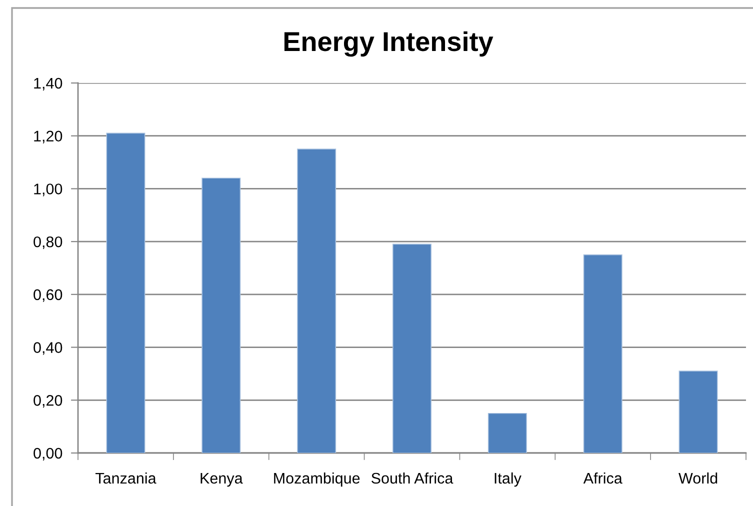 Image resolution: width=753 pixels, height=506 pixels. Describe the element at coordinates (48, 84) in the screenshot. I see `y-tick-label: 1,40` at that location.